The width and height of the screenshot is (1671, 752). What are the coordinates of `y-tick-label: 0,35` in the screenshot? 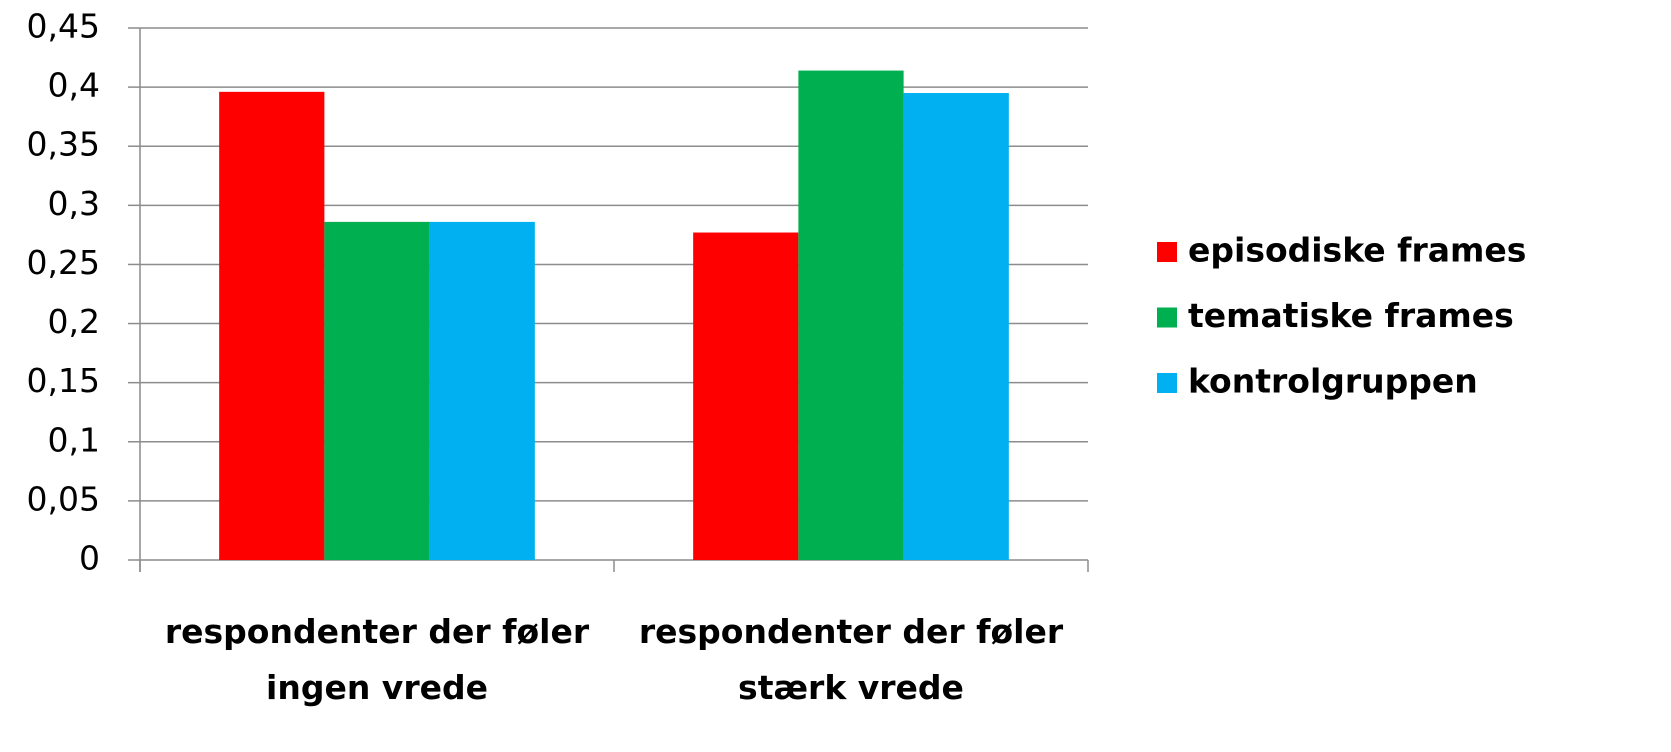 It's located at (63, 144).